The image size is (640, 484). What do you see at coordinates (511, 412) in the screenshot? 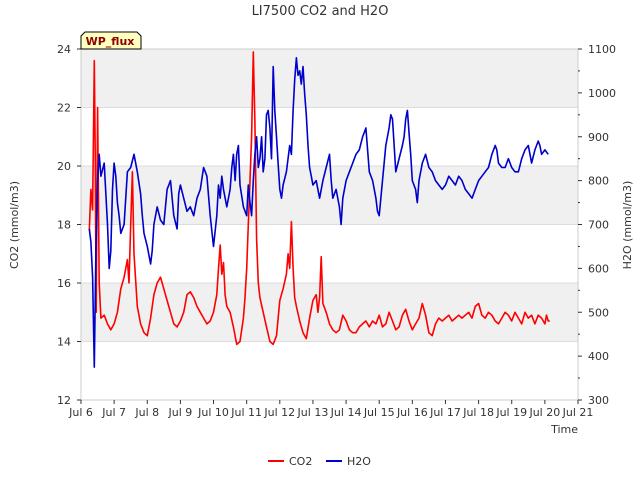
I see `x-tick-label: Jul 19` at bounding box center [511, 412].